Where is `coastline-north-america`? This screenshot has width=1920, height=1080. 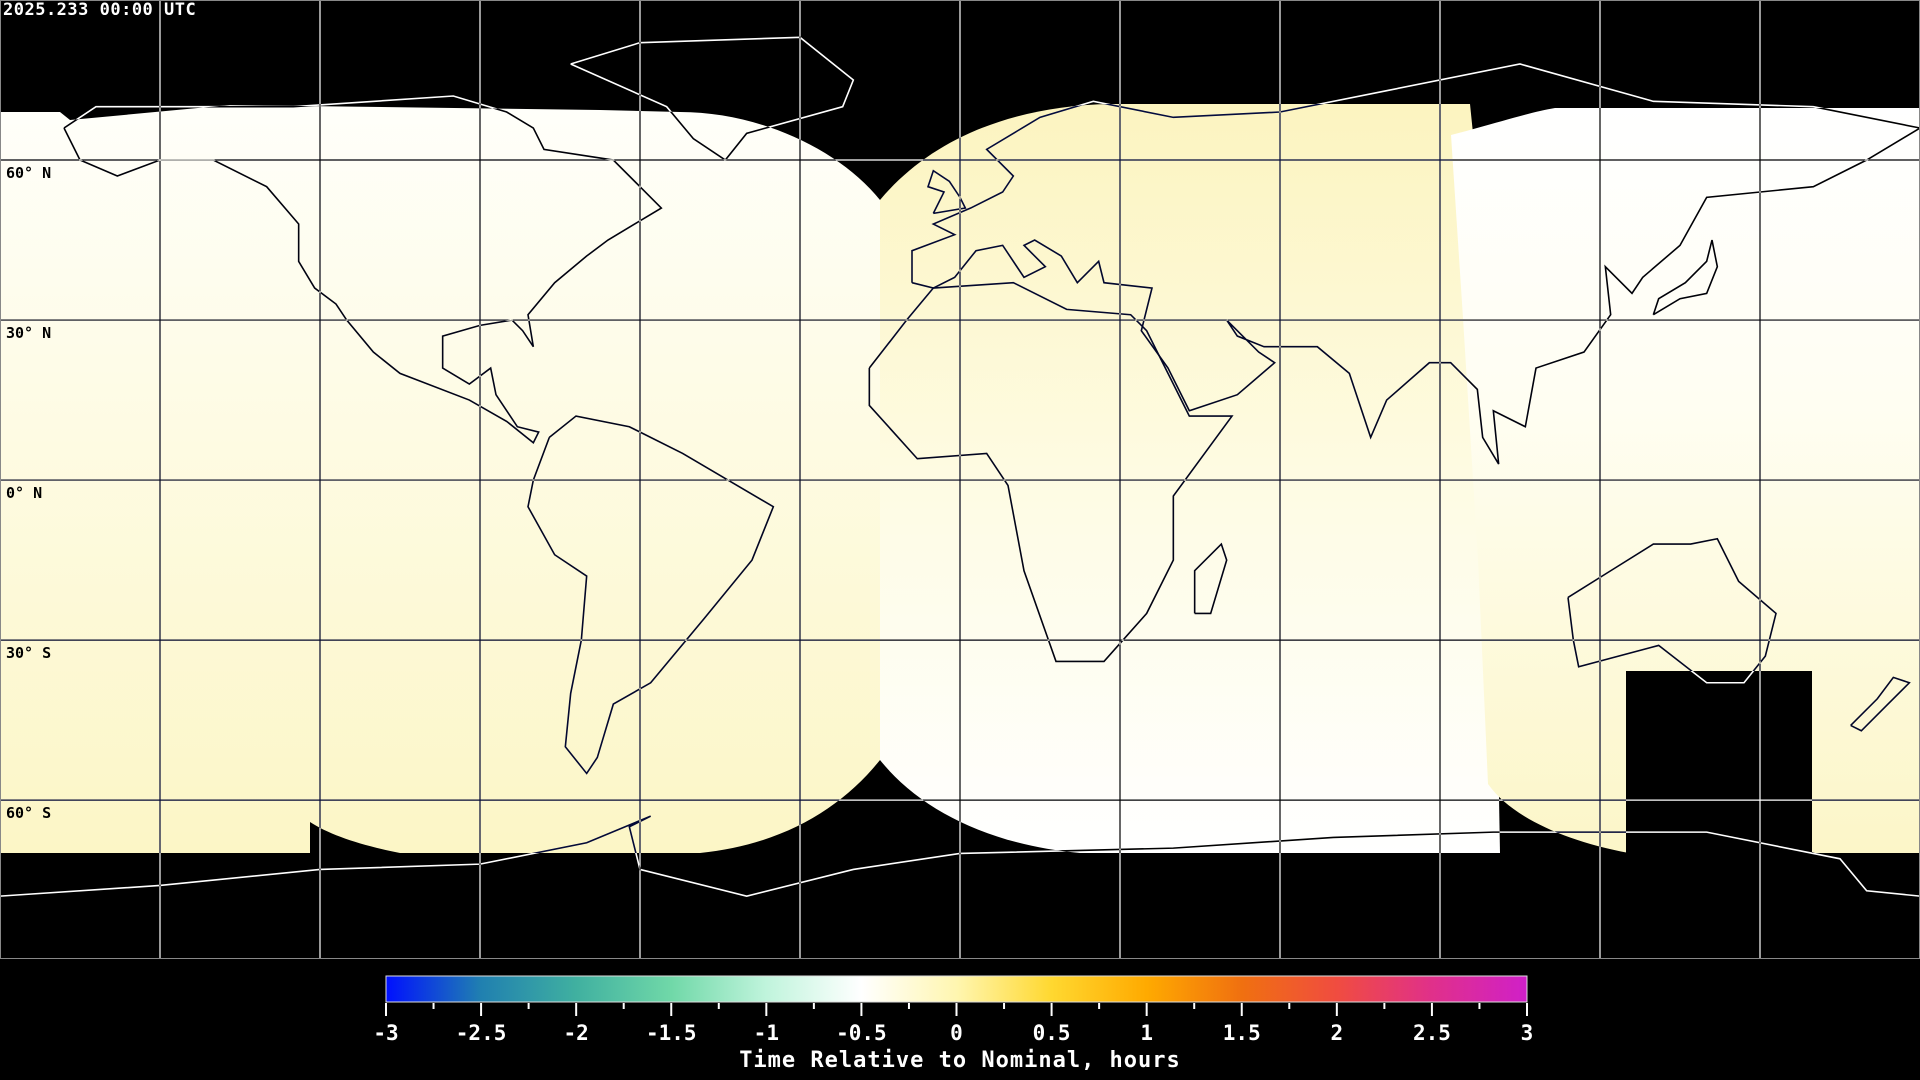
coastline-north-america is located at coordinates (363, 269).